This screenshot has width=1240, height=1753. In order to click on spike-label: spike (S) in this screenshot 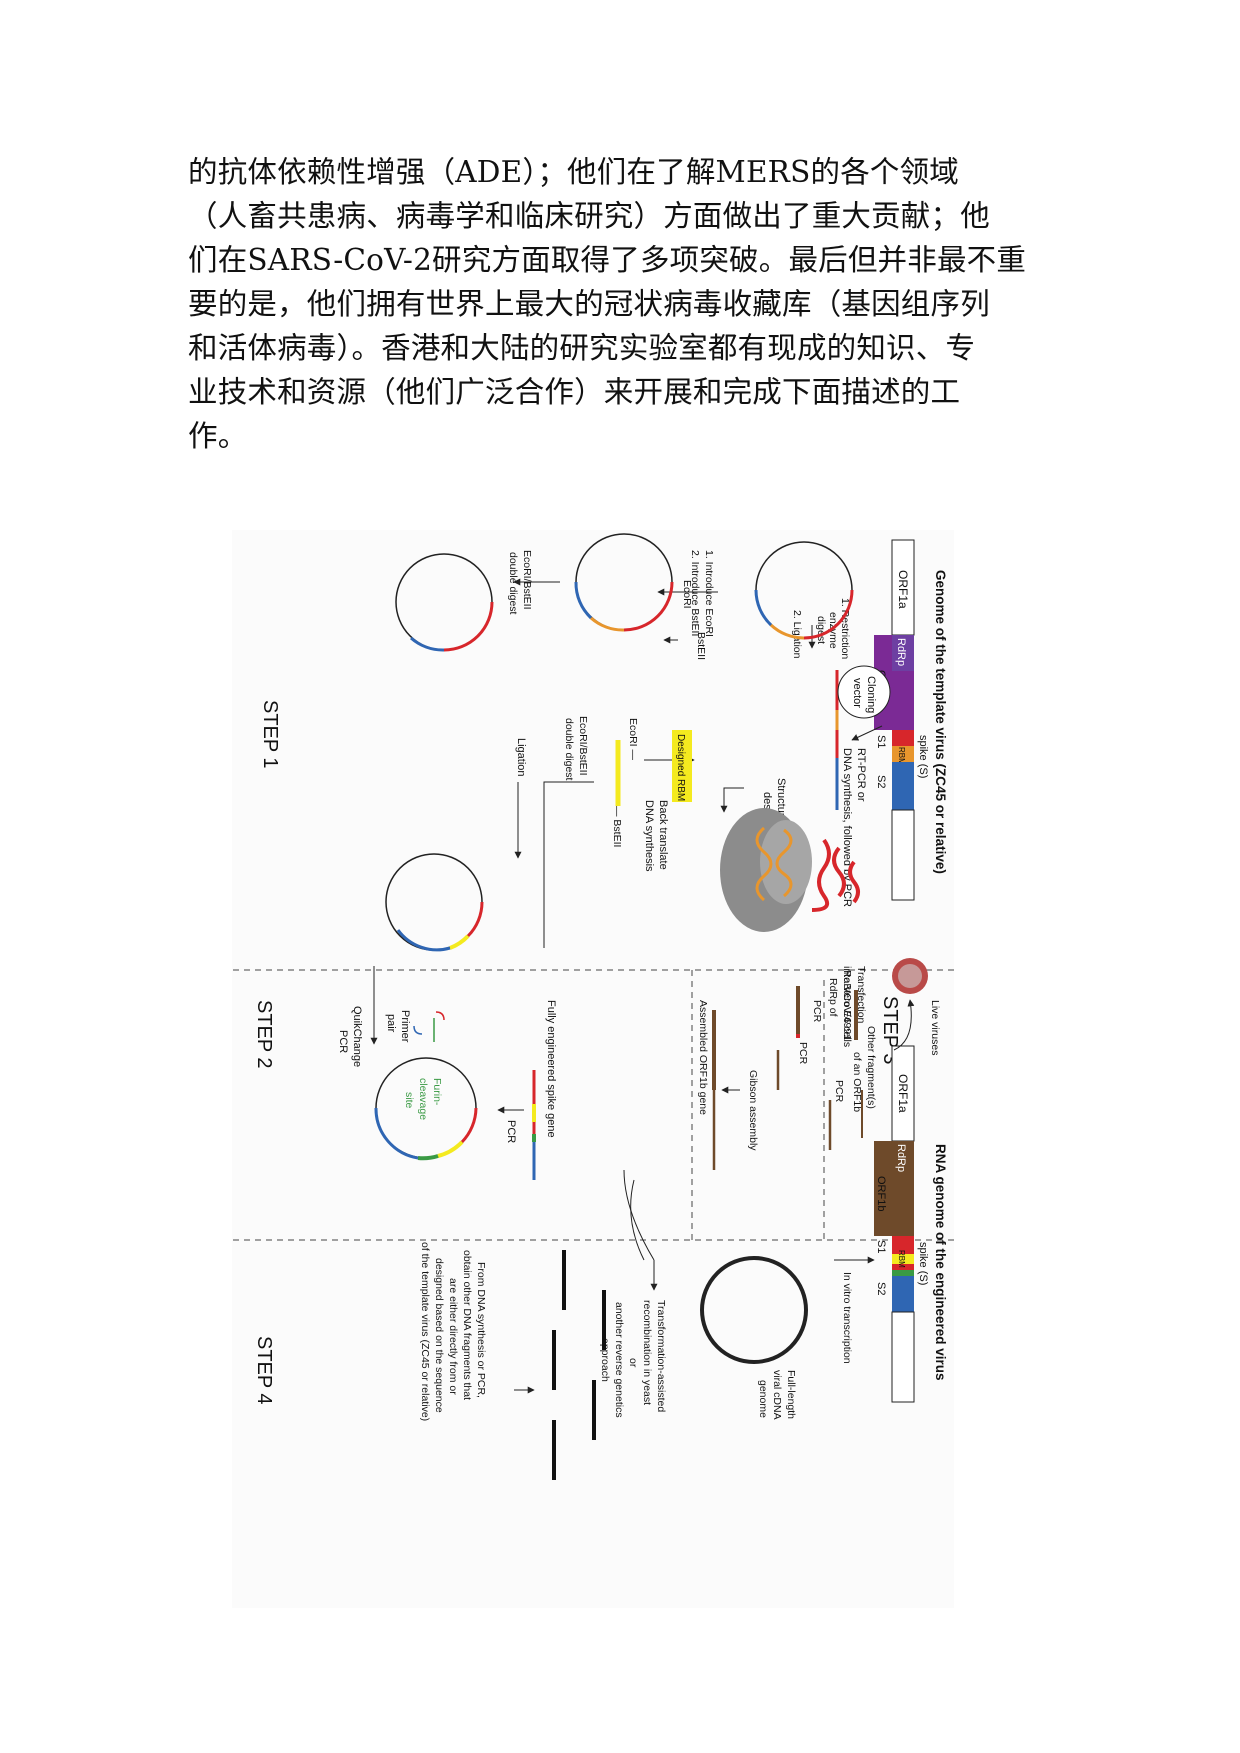, I will do `click(923, 756)`.